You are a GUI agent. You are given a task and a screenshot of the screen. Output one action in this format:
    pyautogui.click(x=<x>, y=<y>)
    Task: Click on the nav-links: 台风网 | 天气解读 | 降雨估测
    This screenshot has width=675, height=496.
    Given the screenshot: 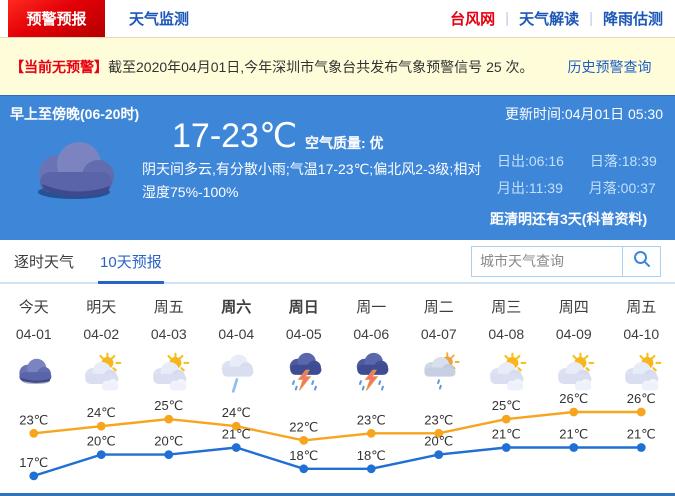 What is the action you would take?
    pyautogui.click(x=562, y=18)
    